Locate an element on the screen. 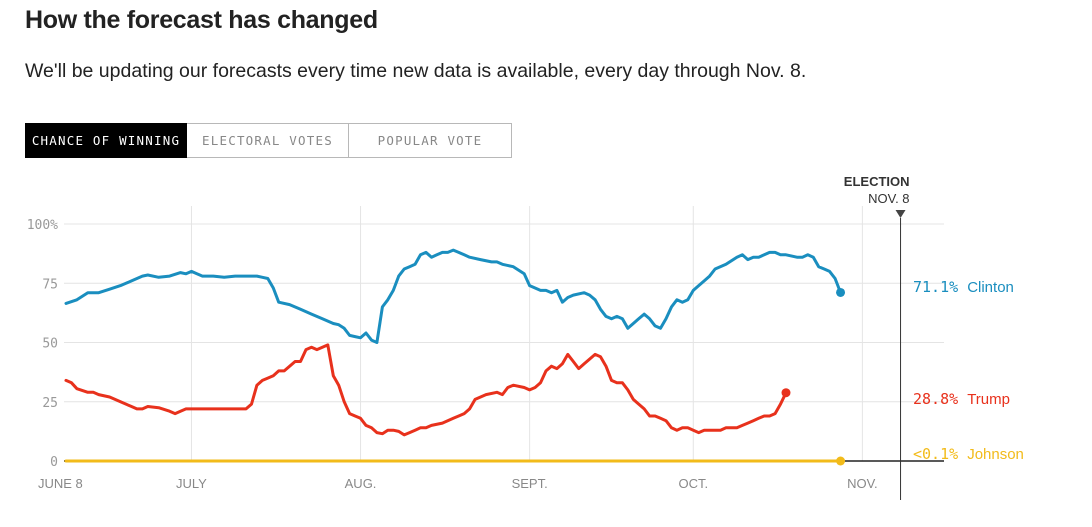  y-tick-label: 75 is located at coordinates (50, 284).